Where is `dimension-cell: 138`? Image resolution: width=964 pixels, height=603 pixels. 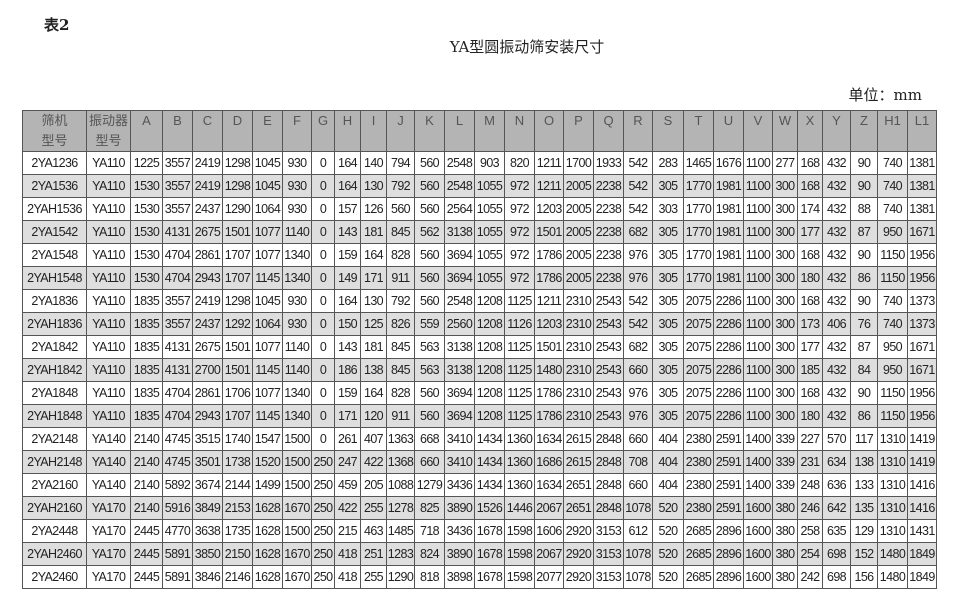 dimension-cell: 138 is located at coordinates (864, 462).